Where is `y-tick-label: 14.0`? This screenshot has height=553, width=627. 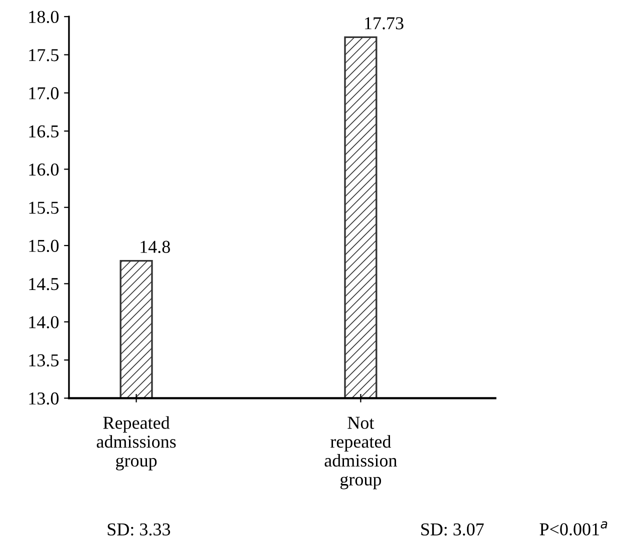
y-tick-label: 14.0 is located at coordinates (44, 322).